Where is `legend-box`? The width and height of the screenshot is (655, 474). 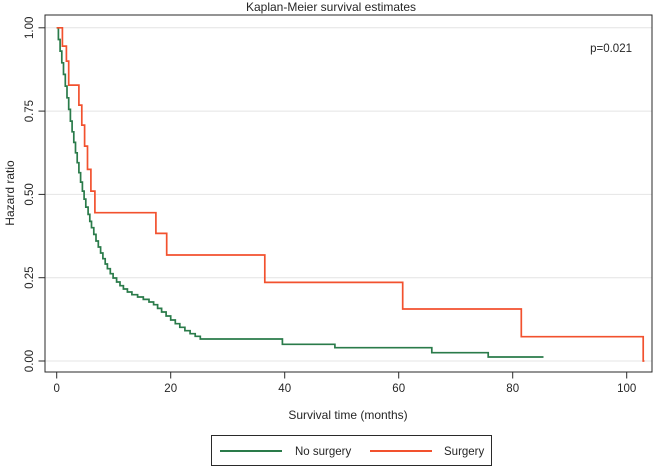
legend-box is located at coordinates (351, 450).